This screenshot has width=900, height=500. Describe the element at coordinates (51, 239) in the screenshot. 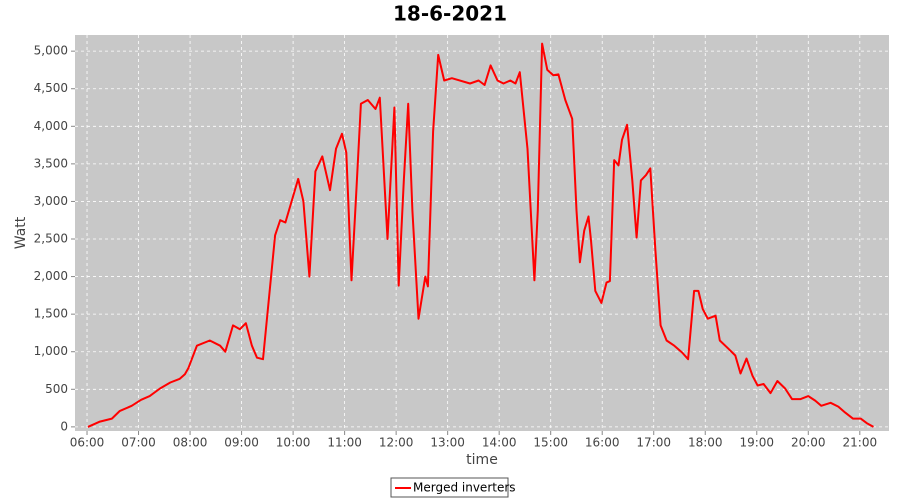

I see `y-tick-label: 2,500` at that location.